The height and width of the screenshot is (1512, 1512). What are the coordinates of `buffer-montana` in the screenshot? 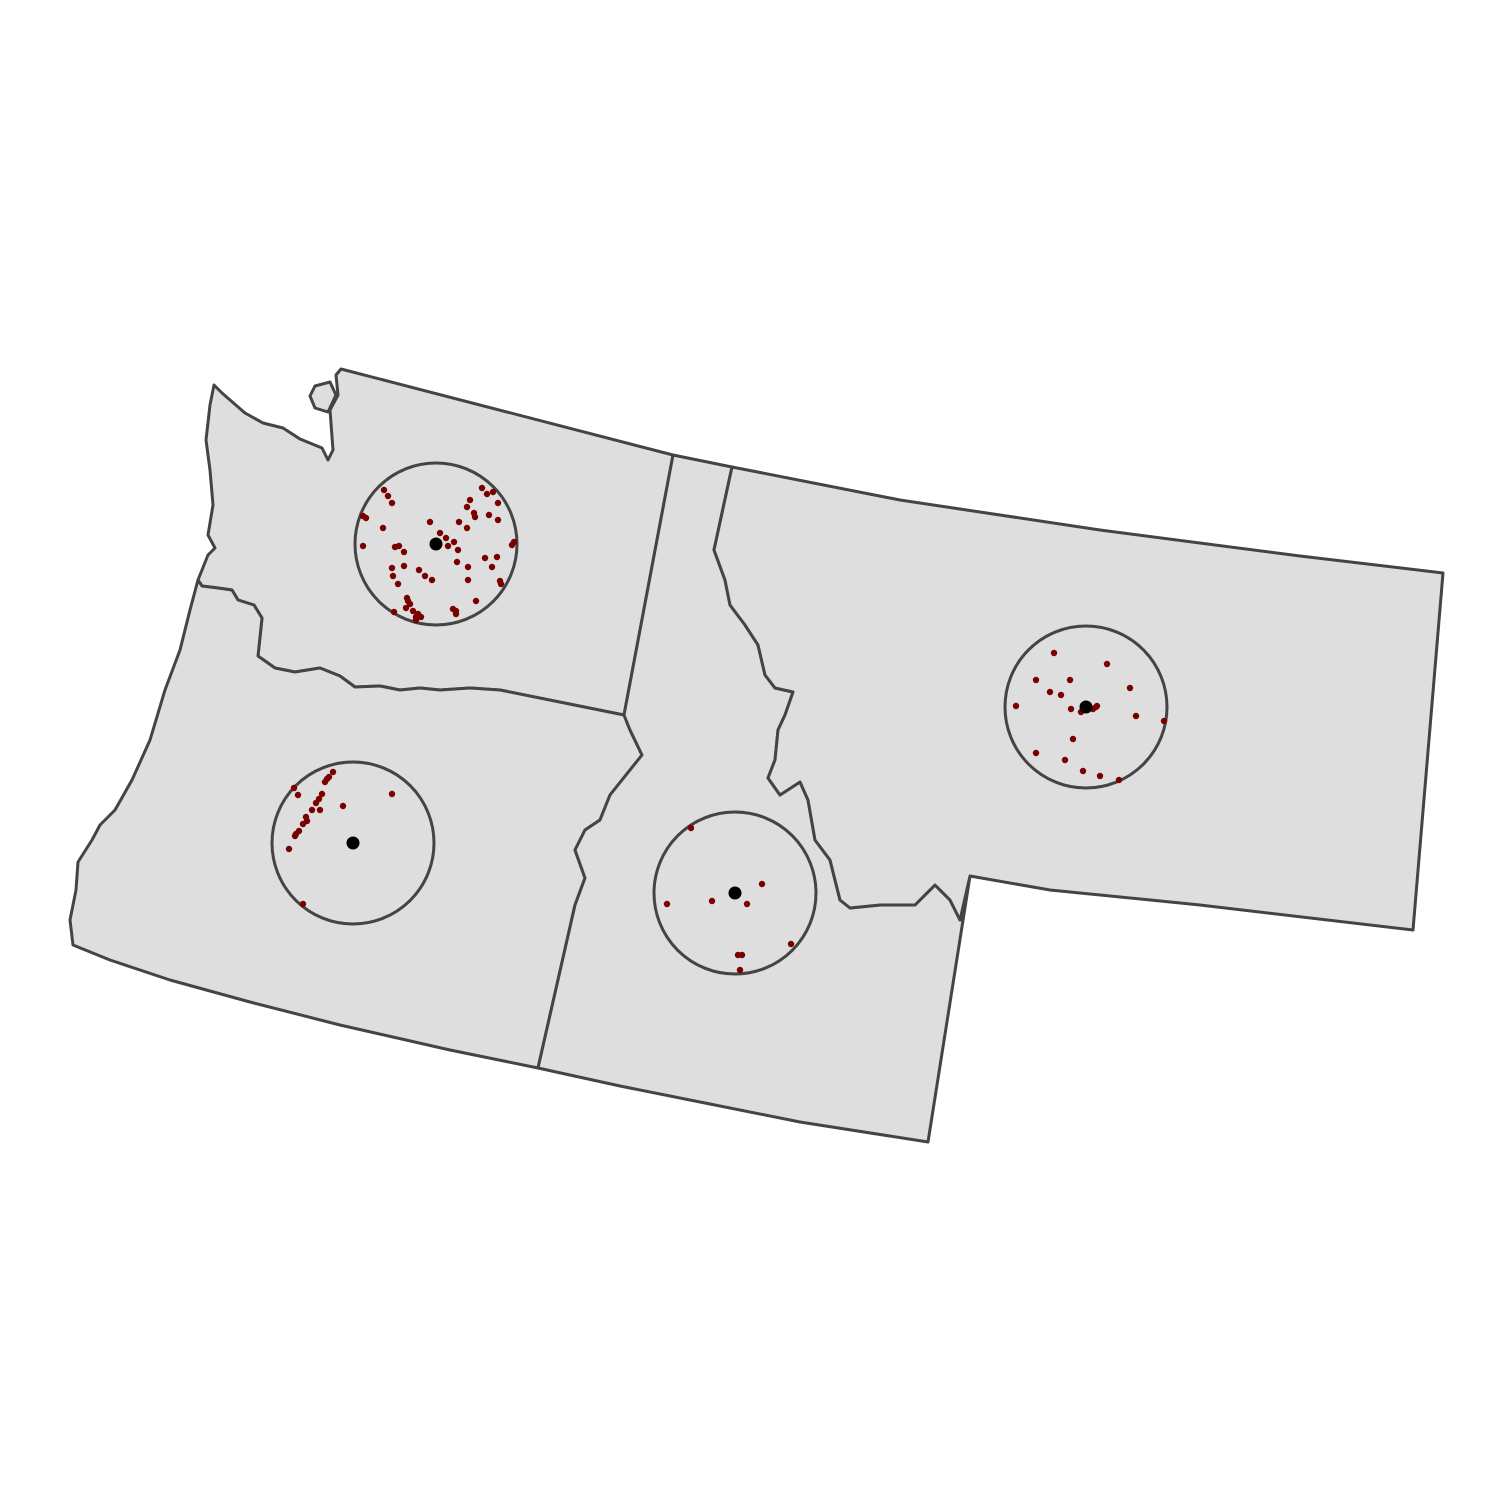 It's located at (1086, 707).